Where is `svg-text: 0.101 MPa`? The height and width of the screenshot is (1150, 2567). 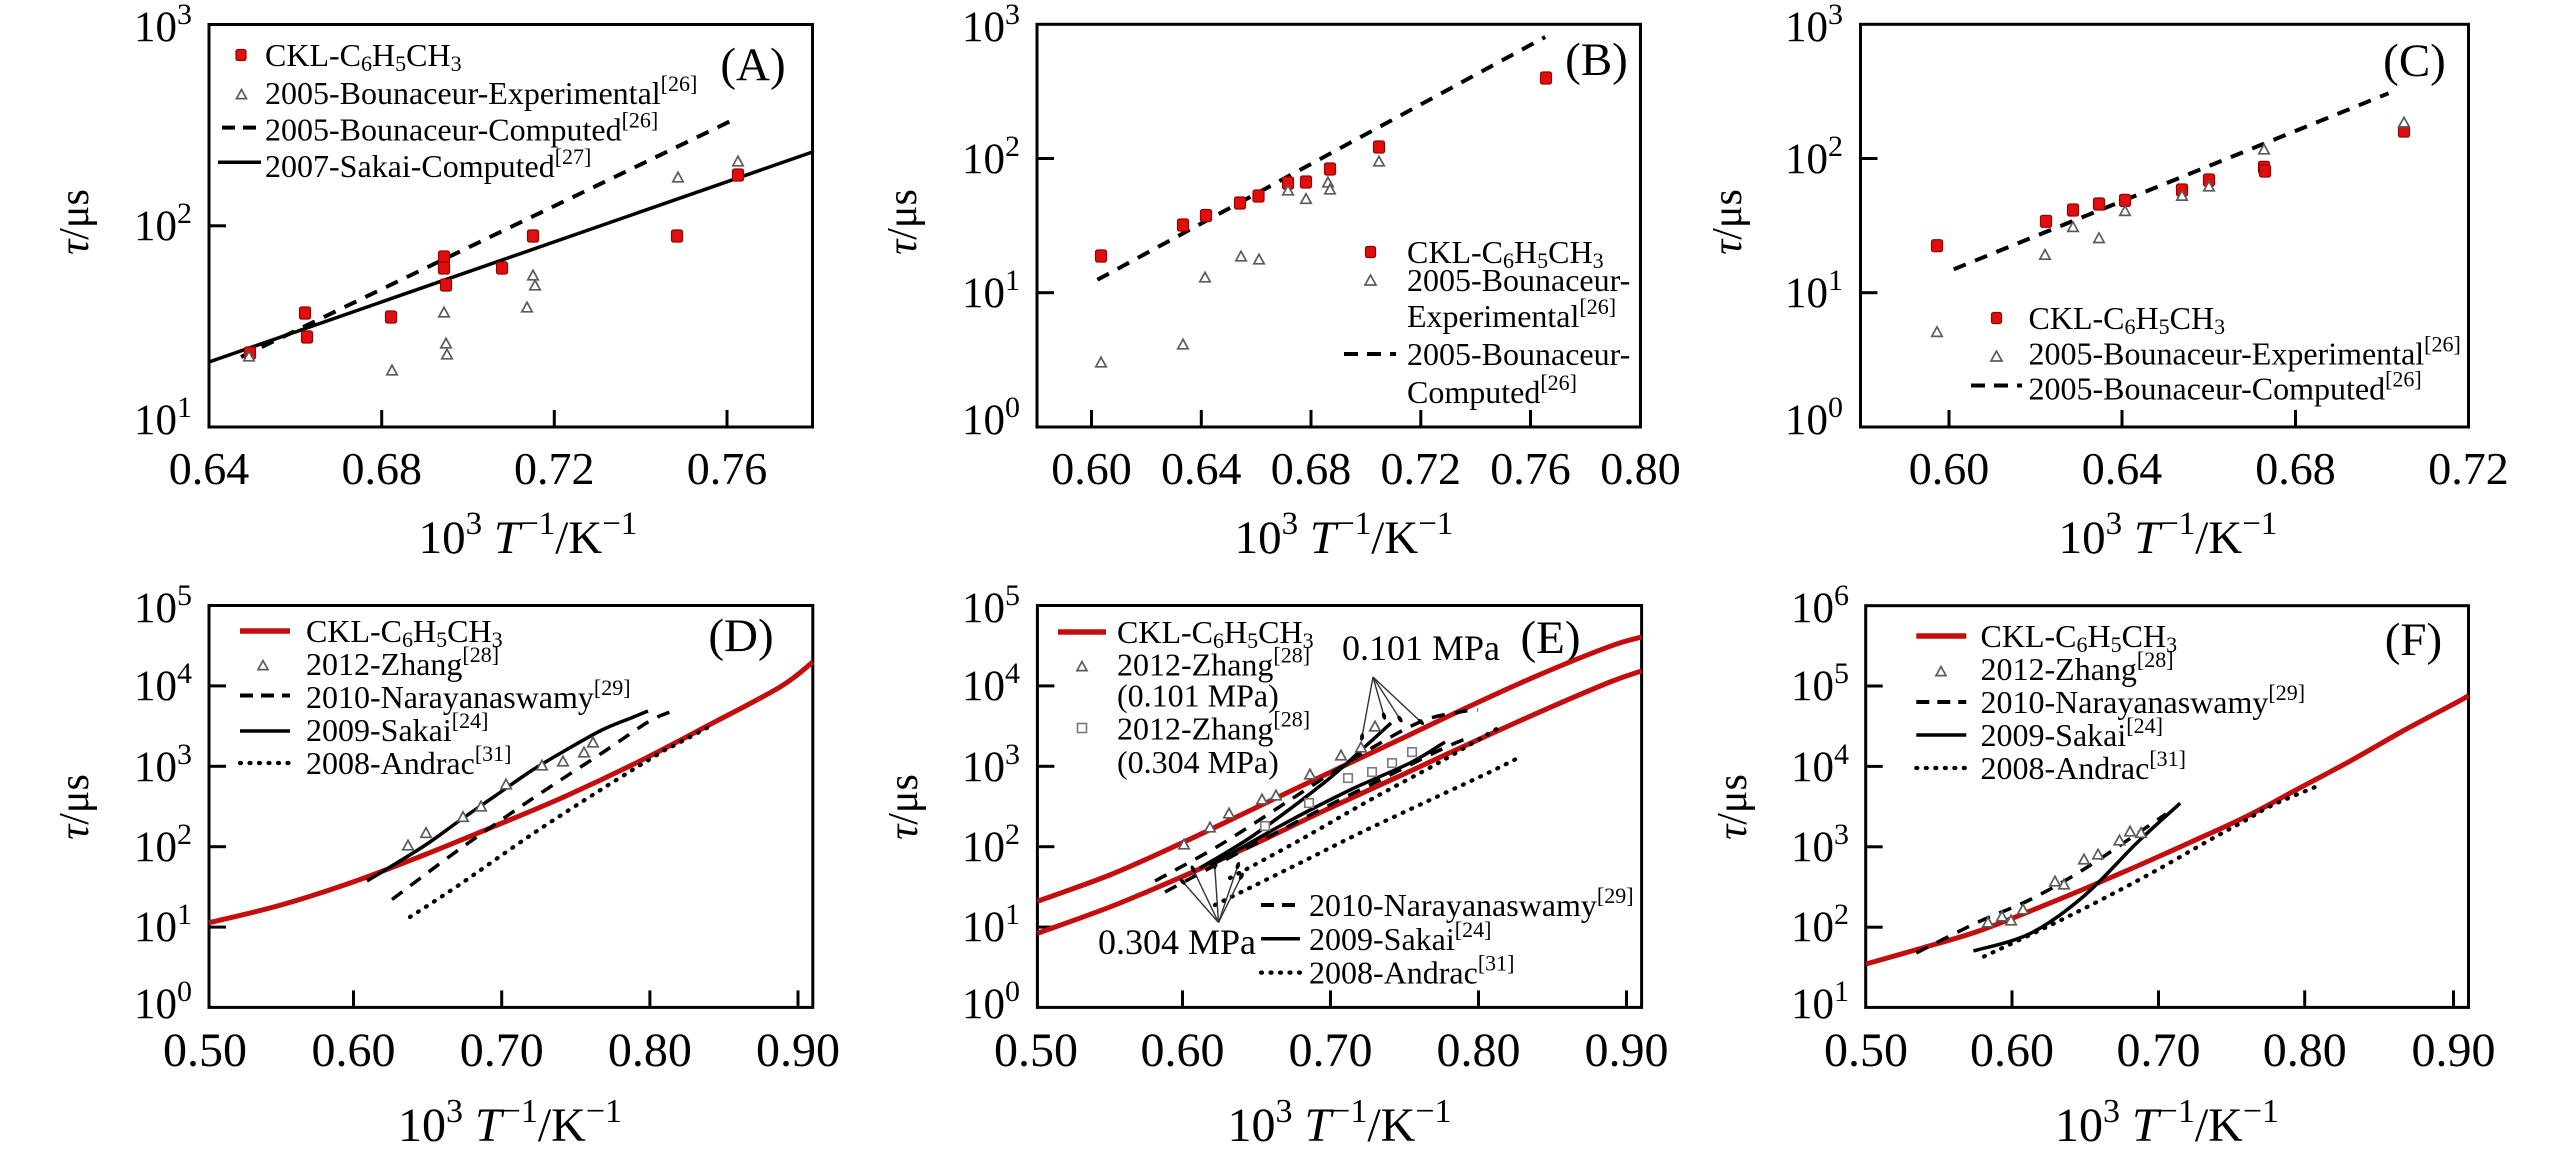
svg-text: 0.101 MPa is located at coordinates (1421, 648).